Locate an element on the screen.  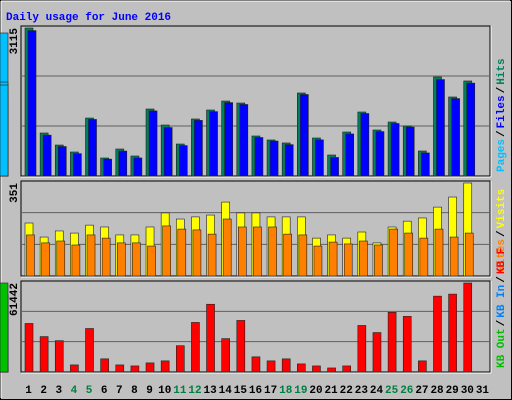
x-tick-label: 1 is located at coordinates (28, 391).